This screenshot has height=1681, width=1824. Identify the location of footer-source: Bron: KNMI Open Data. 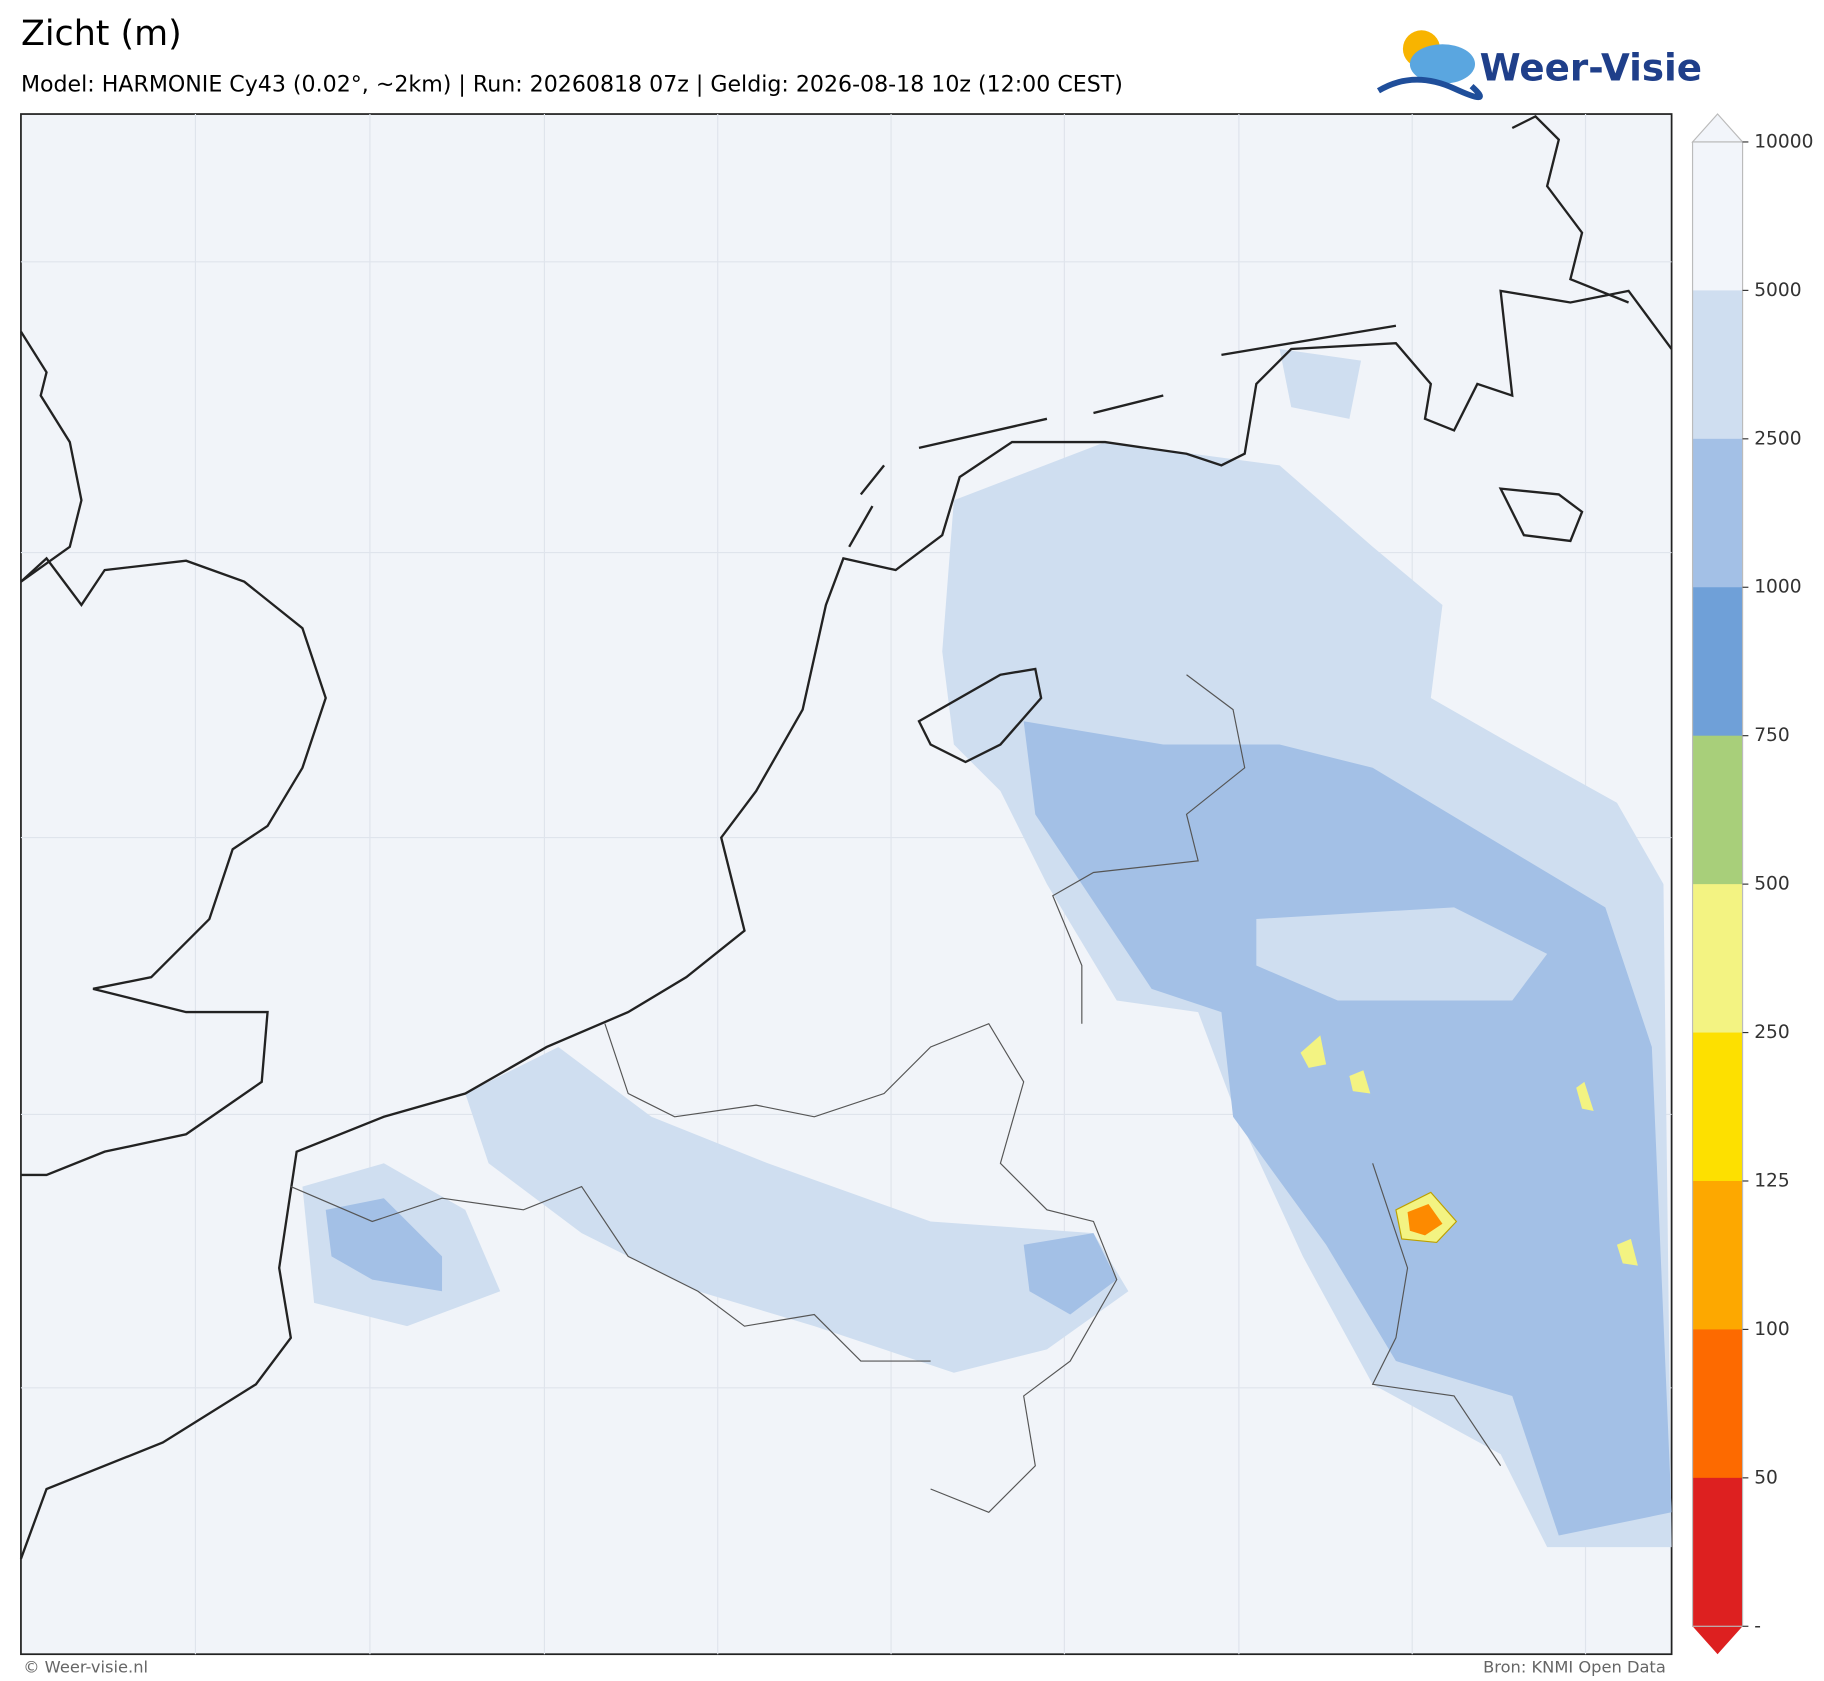
(1574, 1667).